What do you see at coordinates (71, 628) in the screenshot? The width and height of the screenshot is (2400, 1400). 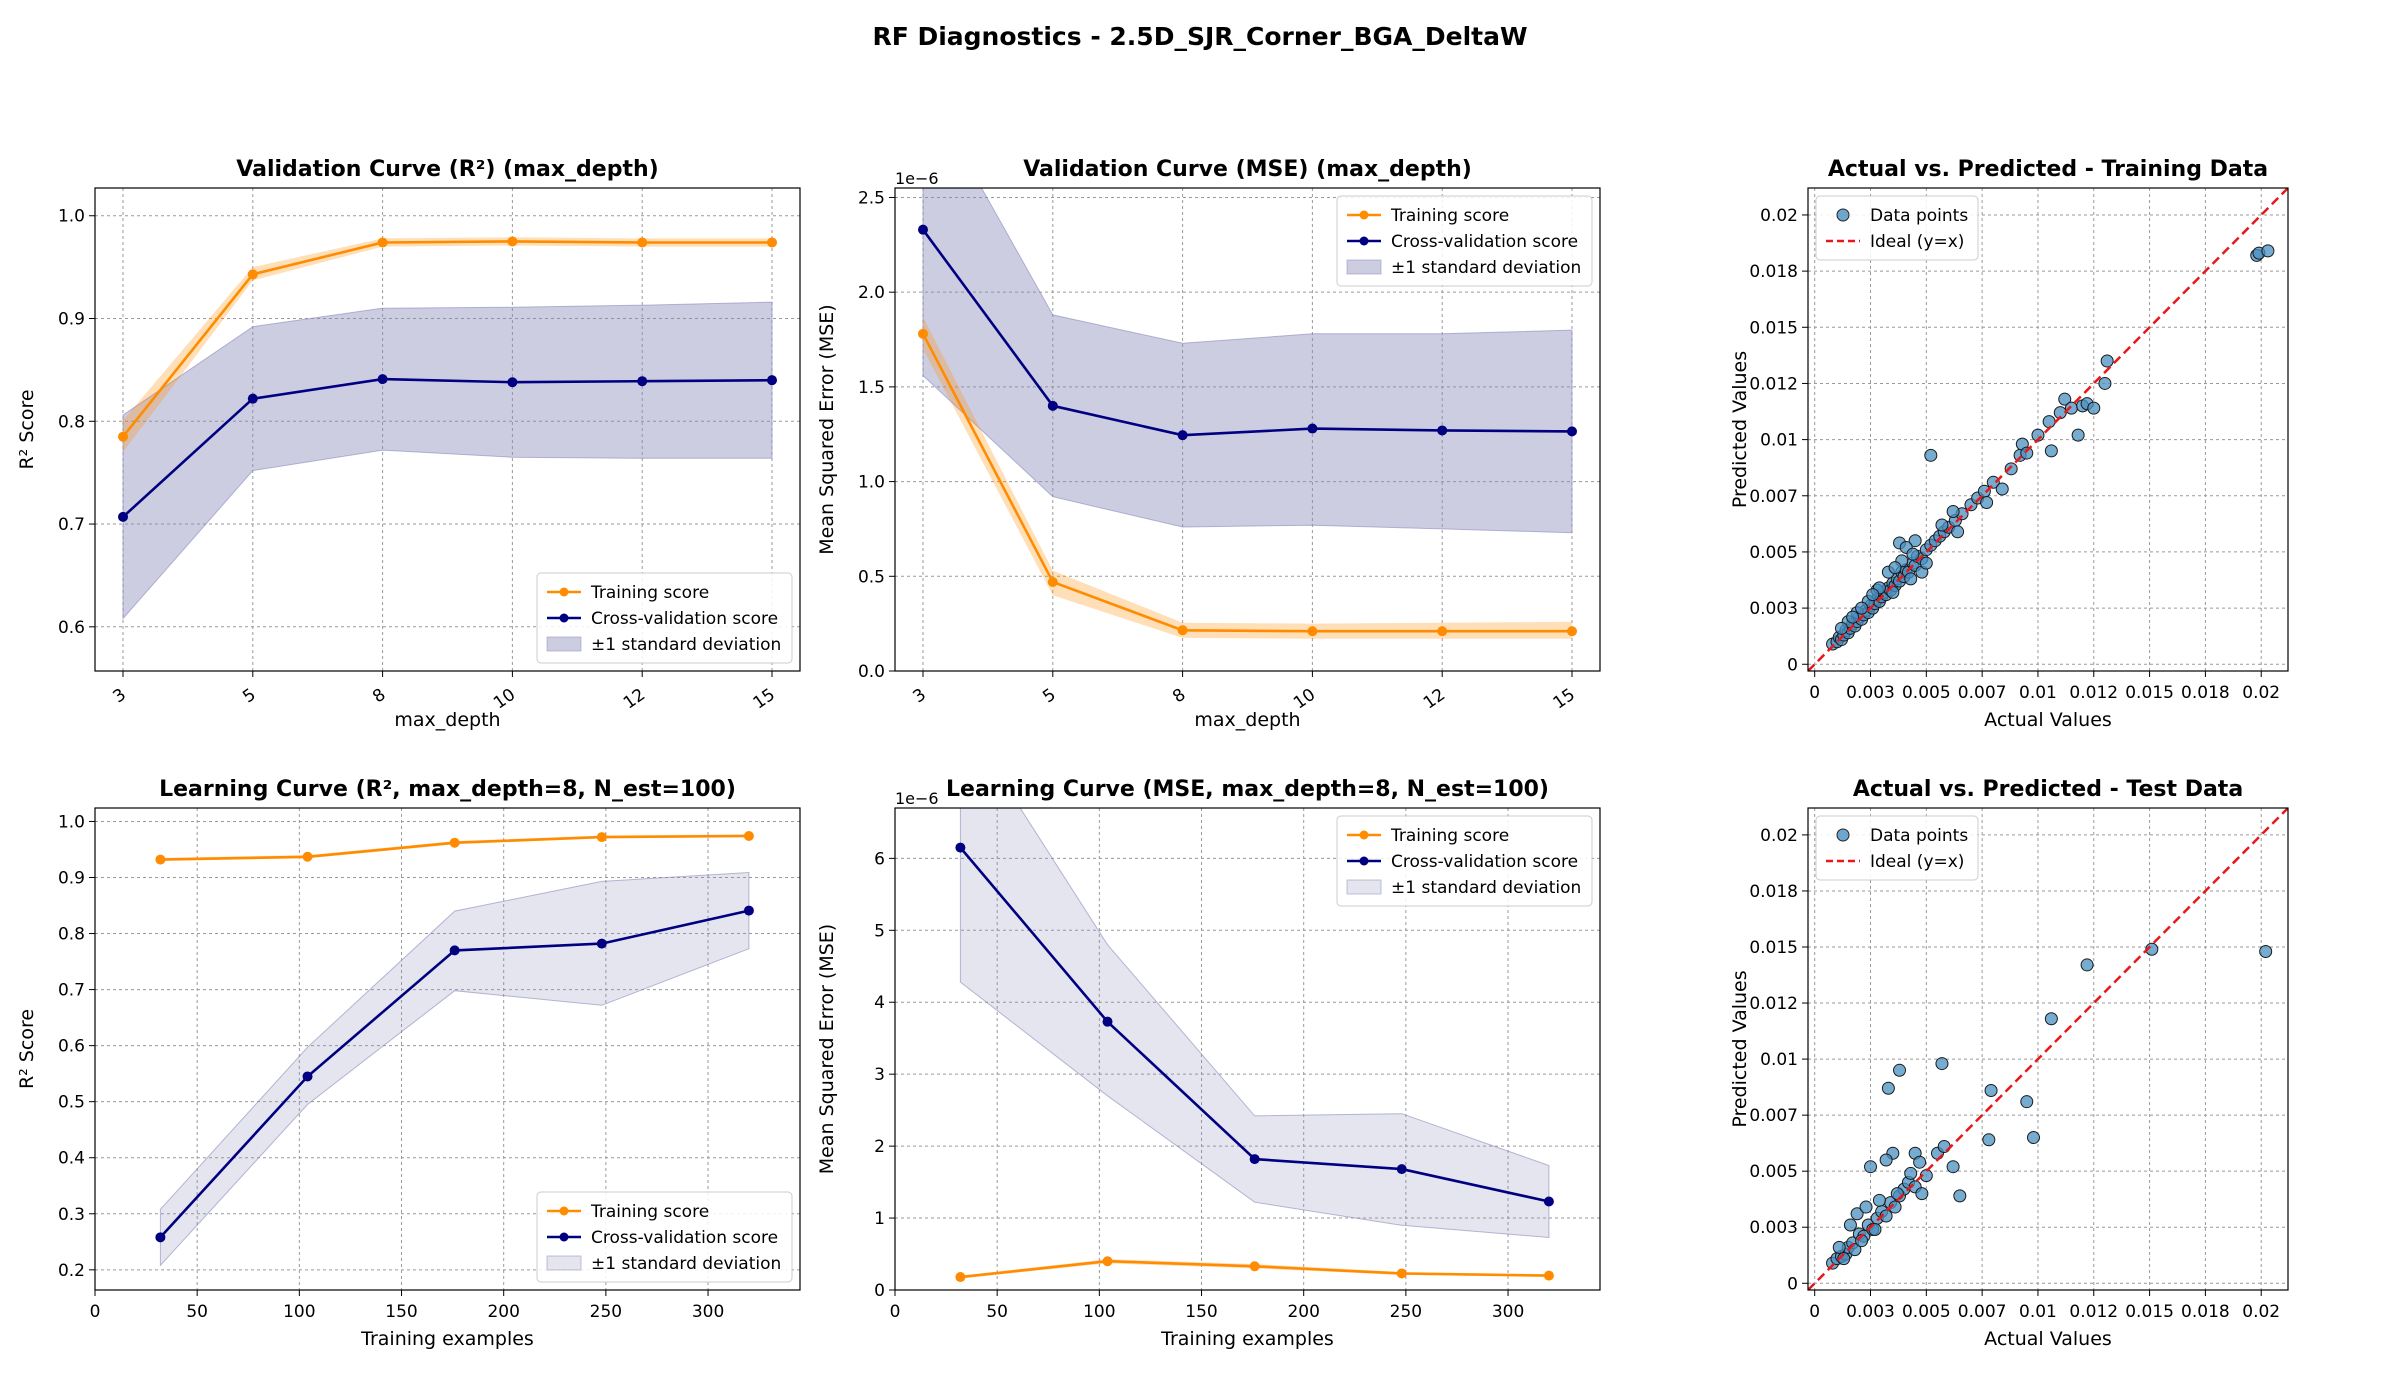 I see `y-tick-label: 0.6` at bounding box center [71, 628].